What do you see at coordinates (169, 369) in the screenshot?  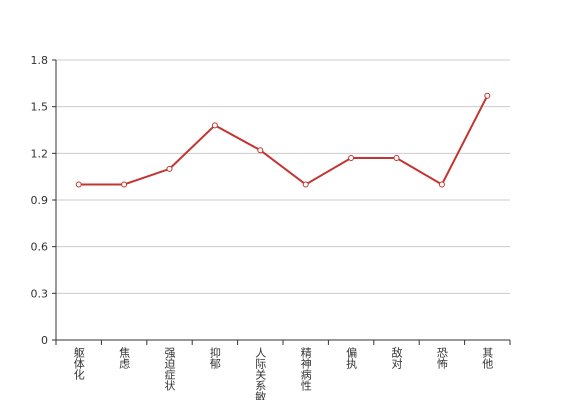 I see `x-tick-label: 强迫症状` at bounding box center [169, 369].